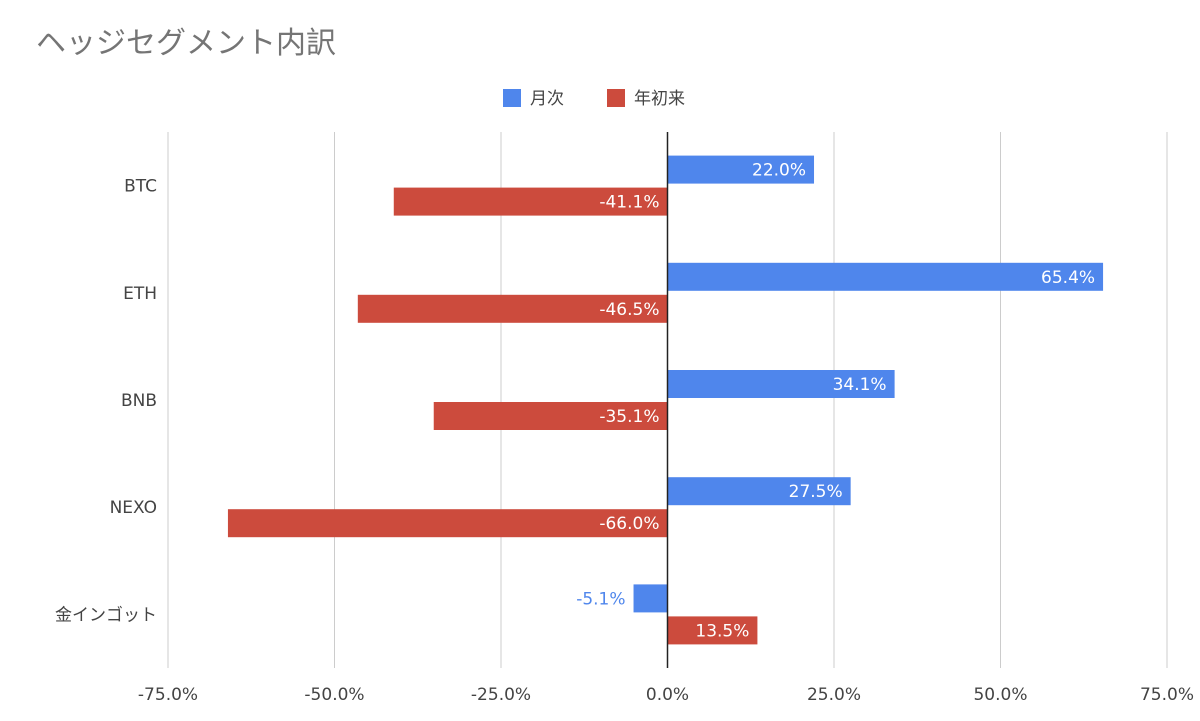 The width and height of the screenshot is (1200, 721). What do you see at coordinates (594, 99) in the screenshot?
I see `legend: 月次 年初来` at bounding box center [594, 99].